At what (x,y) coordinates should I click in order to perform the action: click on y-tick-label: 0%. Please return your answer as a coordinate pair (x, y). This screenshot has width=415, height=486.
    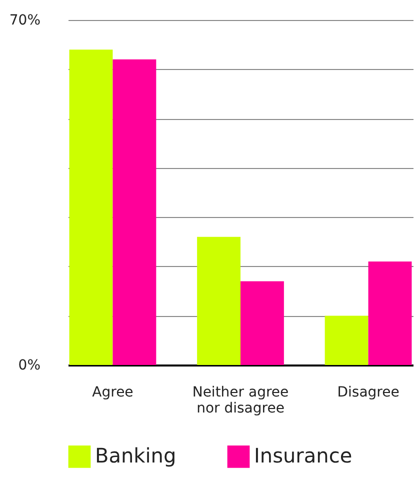
    Looking at the image, I should click on (29, 366).